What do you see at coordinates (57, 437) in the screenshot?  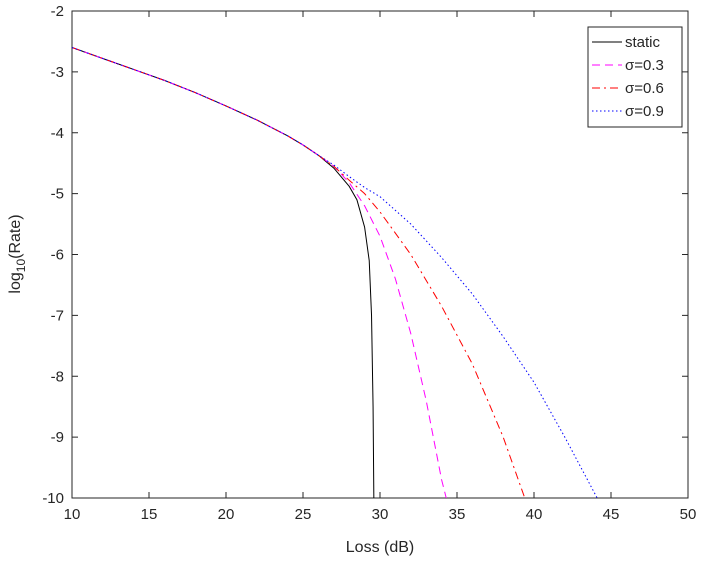 I see `y-tick-label: -9` at bounding box center [57, 437].